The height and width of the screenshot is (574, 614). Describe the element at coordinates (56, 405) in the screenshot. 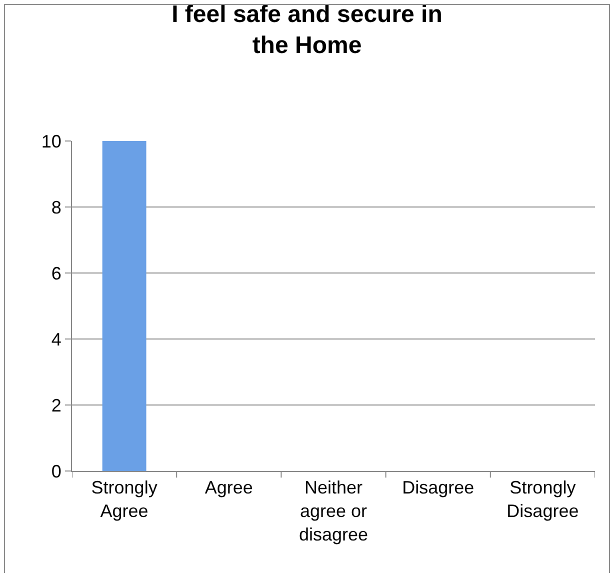

I see `y-tick-label: 2` at that location.